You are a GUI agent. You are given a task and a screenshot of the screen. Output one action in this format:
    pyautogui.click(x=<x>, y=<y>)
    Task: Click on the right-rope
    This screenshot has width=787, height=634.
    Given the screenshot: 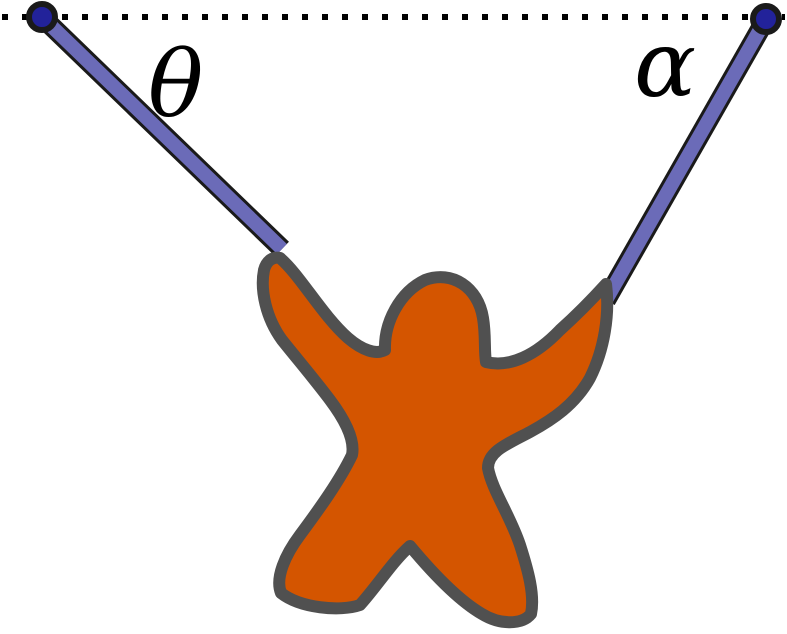 What is the action you would take?
    pyautogui.click(x=686, y=159)
    